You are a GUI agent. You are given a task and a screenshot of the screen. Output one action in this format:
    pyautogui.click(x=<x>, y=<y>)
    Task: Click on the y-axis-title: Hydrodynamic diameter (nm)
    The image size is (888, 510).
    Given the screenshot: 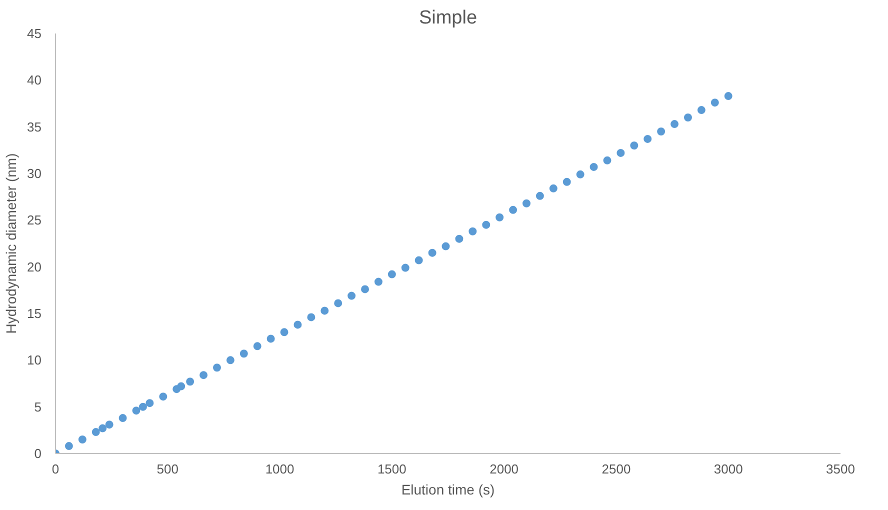 What is the action you would take?
    pyautogui.click(x=11, y=243)
    